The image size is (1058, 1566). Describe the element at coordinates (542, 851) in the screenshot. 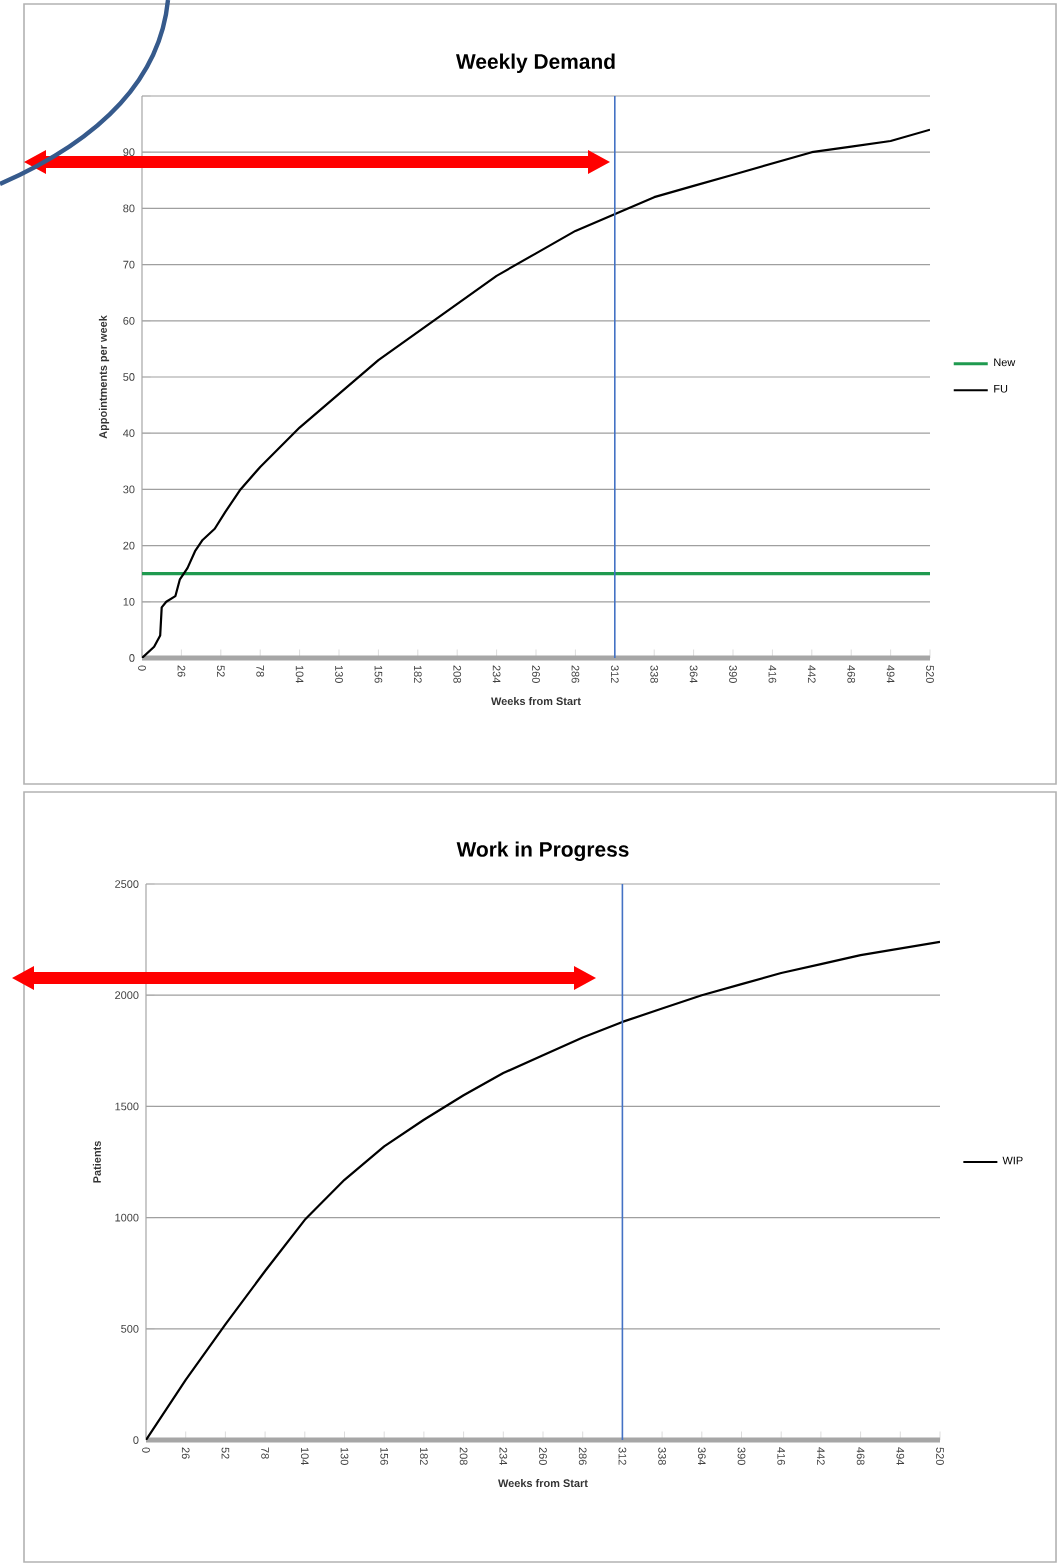

I see `chart-title: Work in Progress` at that location.